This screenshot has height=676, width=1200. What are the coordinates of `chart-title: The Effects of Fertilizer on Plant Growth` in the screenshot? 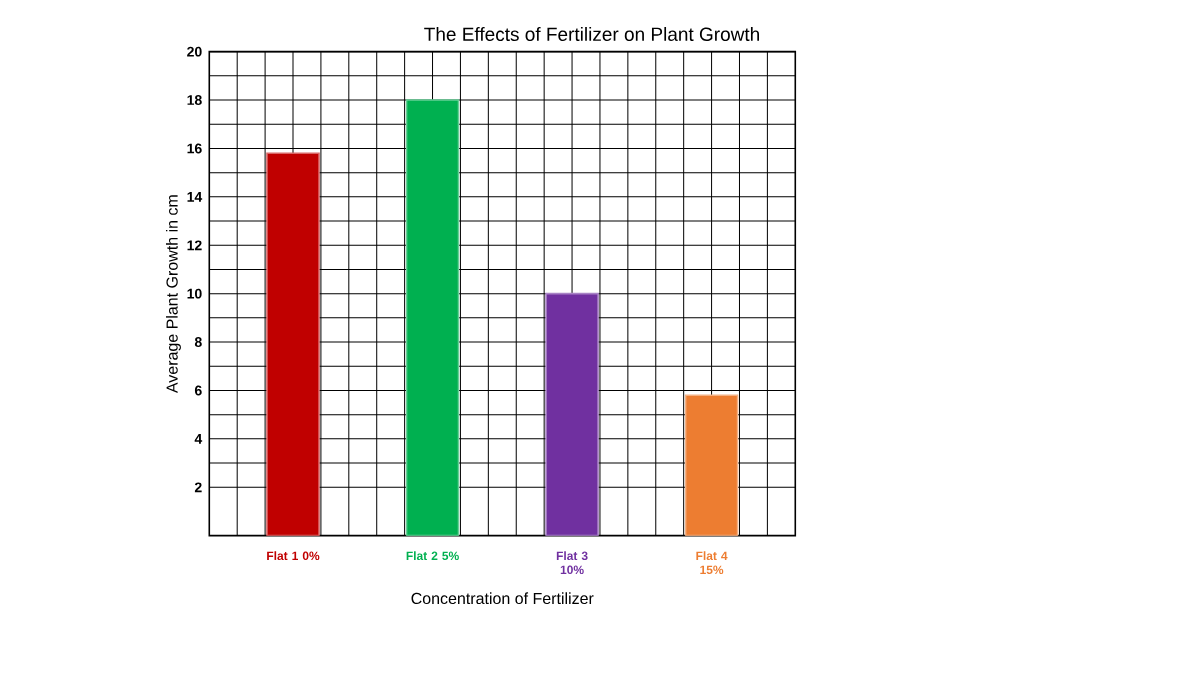 It's located at (591, 34).